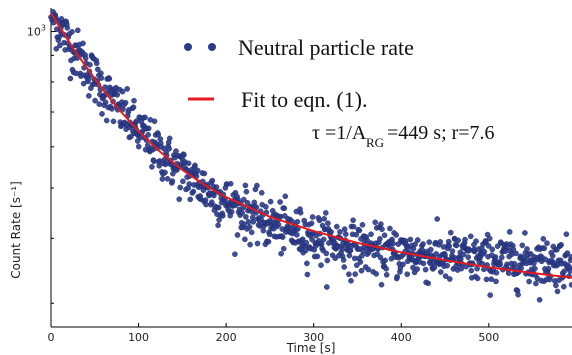  Describe the element at coordinates (138, 337) in the screenshot. I see `x-tick-label: 100` at that location.